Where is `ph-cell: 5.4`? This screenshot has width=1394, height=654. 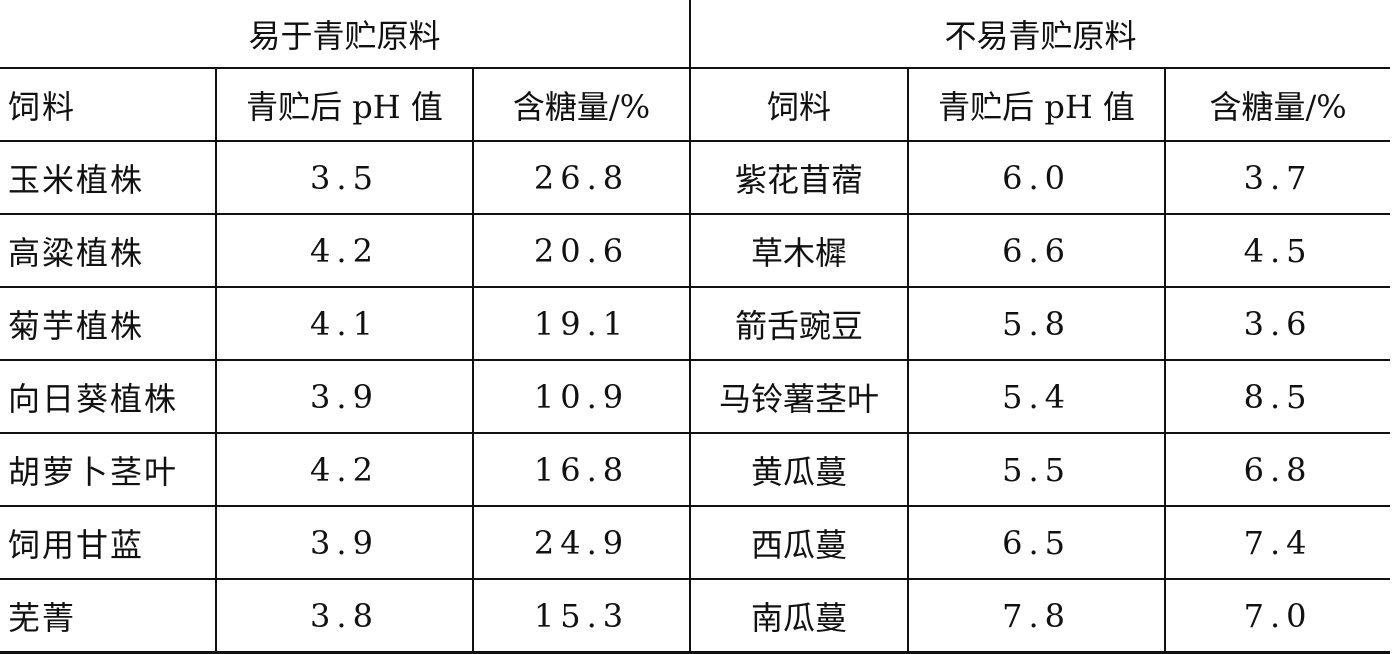 ph-cell: 5.4 is located at coordinates (1037, 396).